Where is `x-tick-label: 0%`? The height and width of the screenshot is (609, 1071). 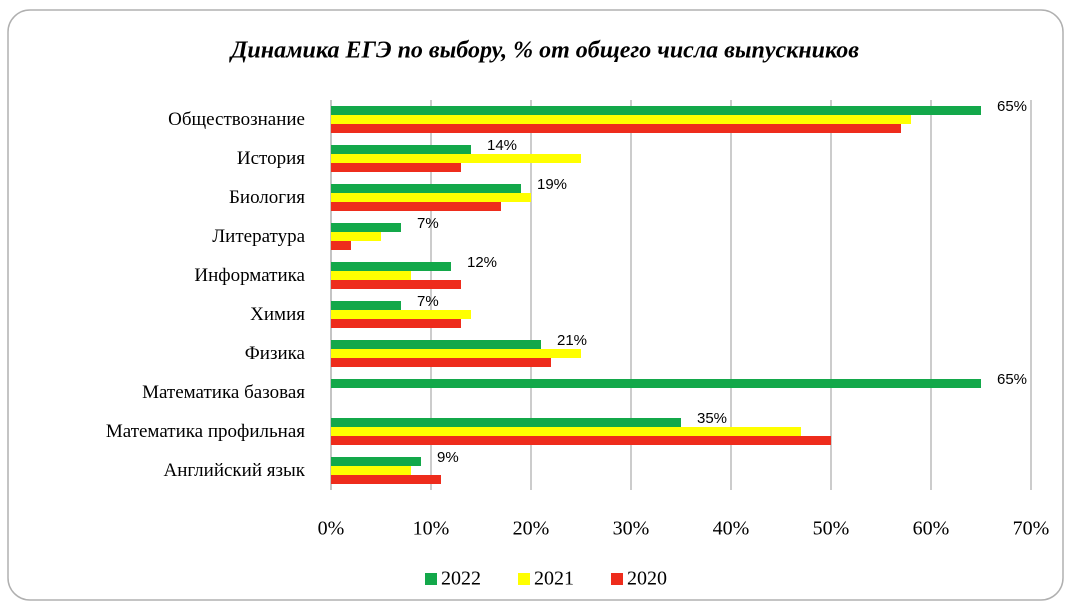 x-tick-label: 0% is located at coordinates (331, 529).